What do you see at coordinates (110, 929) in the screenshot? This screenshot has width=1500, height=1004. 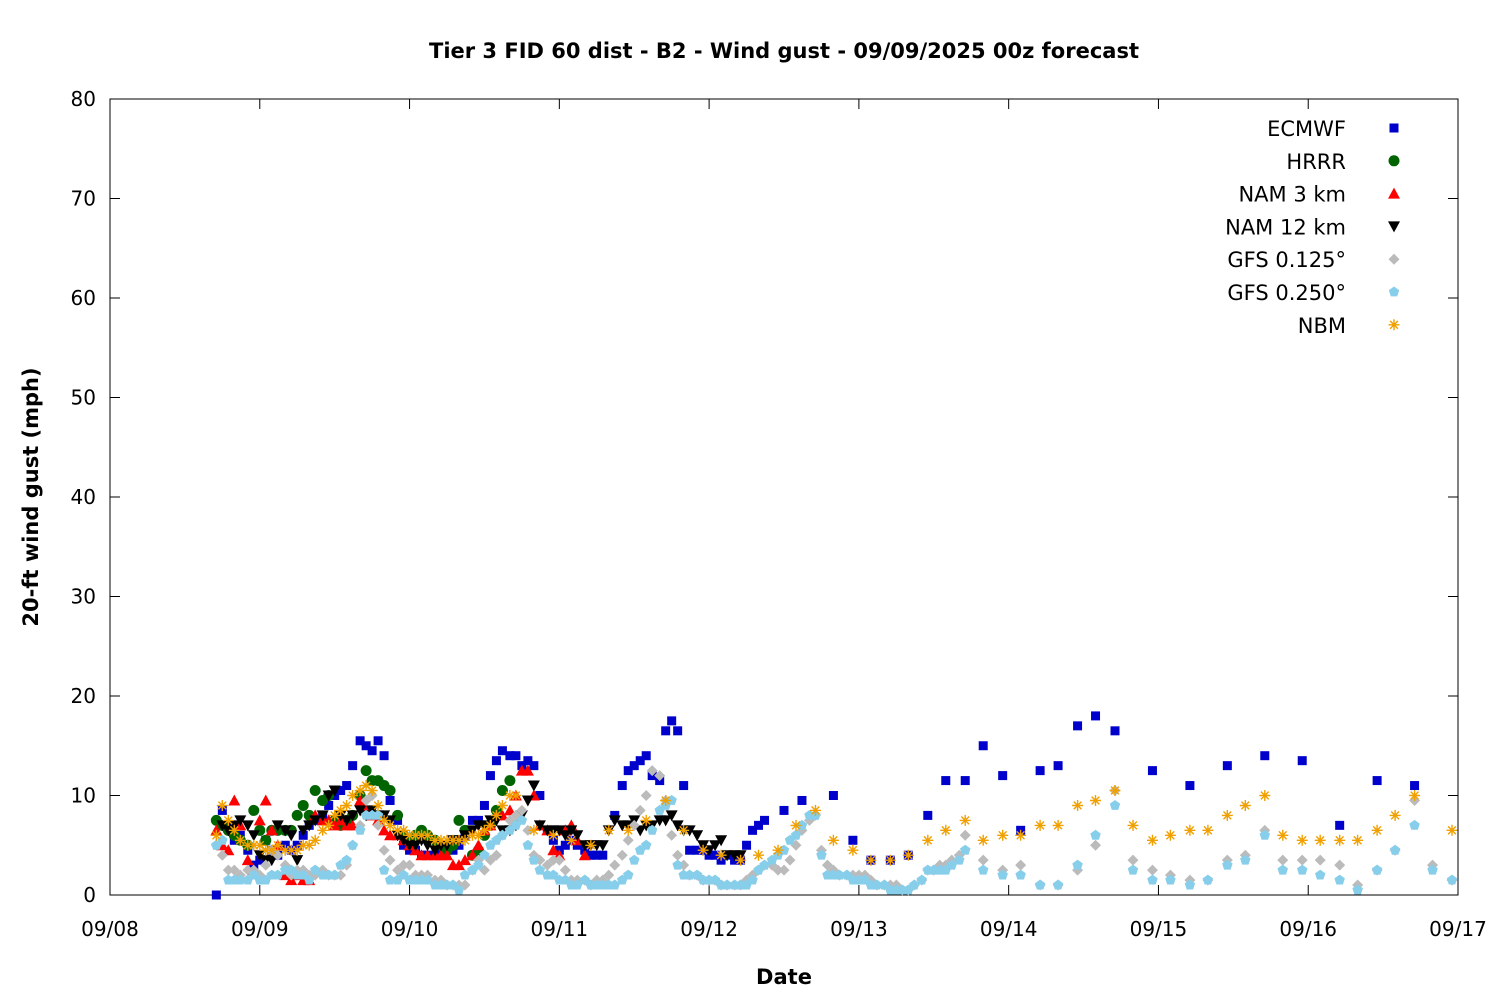 I see `x-tick-label: 09/08` at bounding box center [110, 929].